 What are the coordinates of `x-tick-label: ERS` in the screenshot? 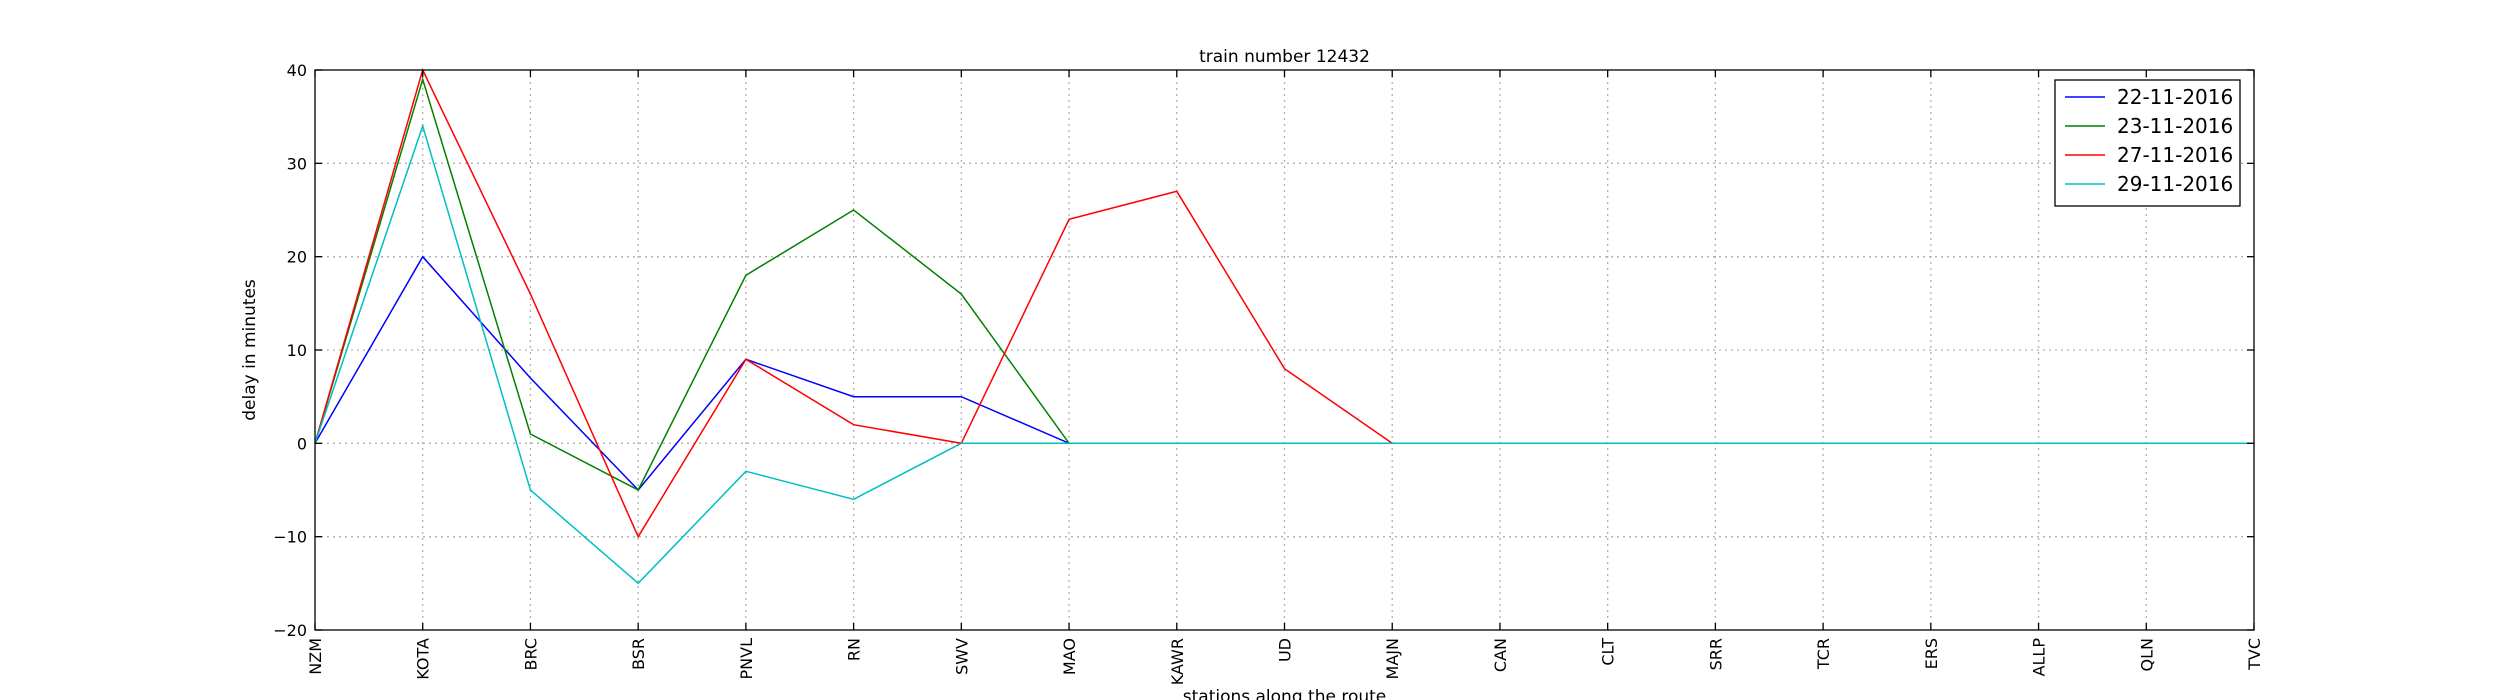 It's located at (1931, 653).